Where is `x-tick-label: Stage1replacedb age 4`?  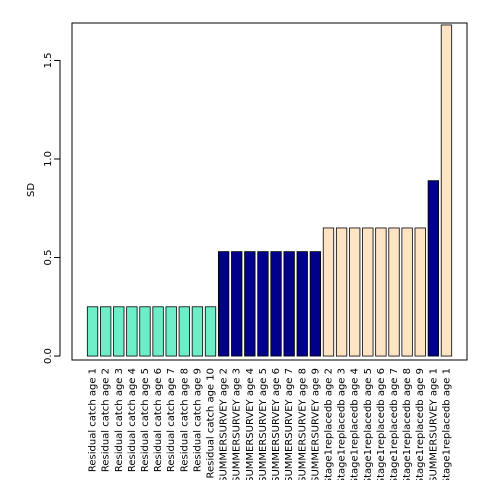
x-tick-label: Stage1replacedb age 4 is located at coordinates (355, 424).